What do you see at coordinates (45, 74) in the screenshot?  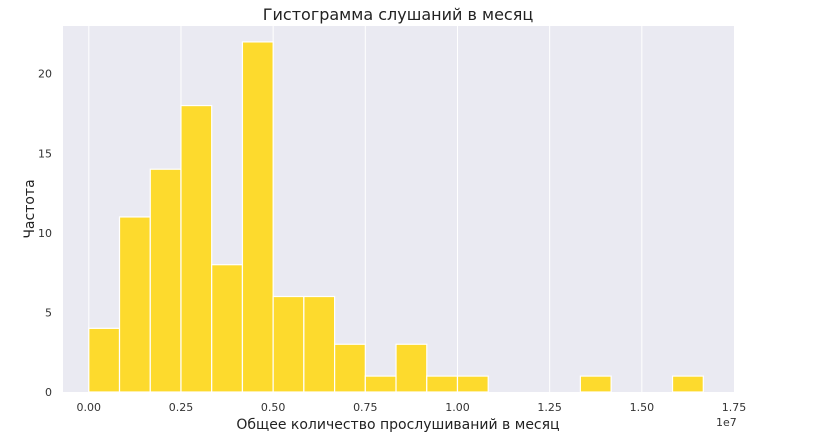 I see `y-tick-label: 20` at bounding box center [45, 74].